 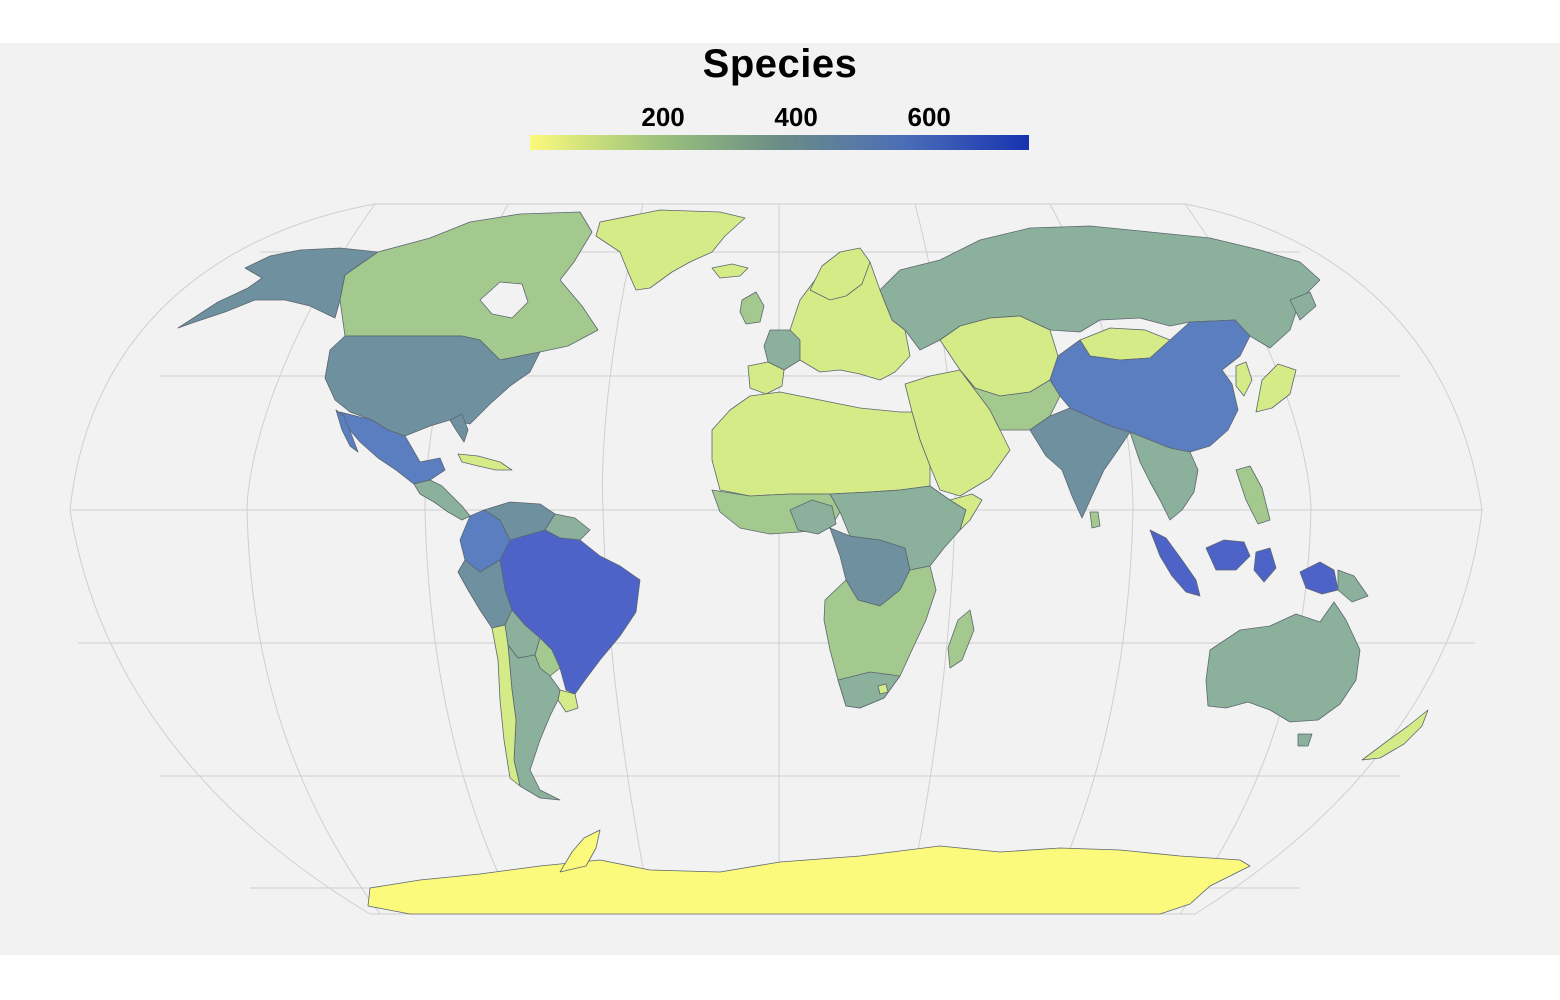 I want to click on legend-color-bar, so click(x=779, y=142).